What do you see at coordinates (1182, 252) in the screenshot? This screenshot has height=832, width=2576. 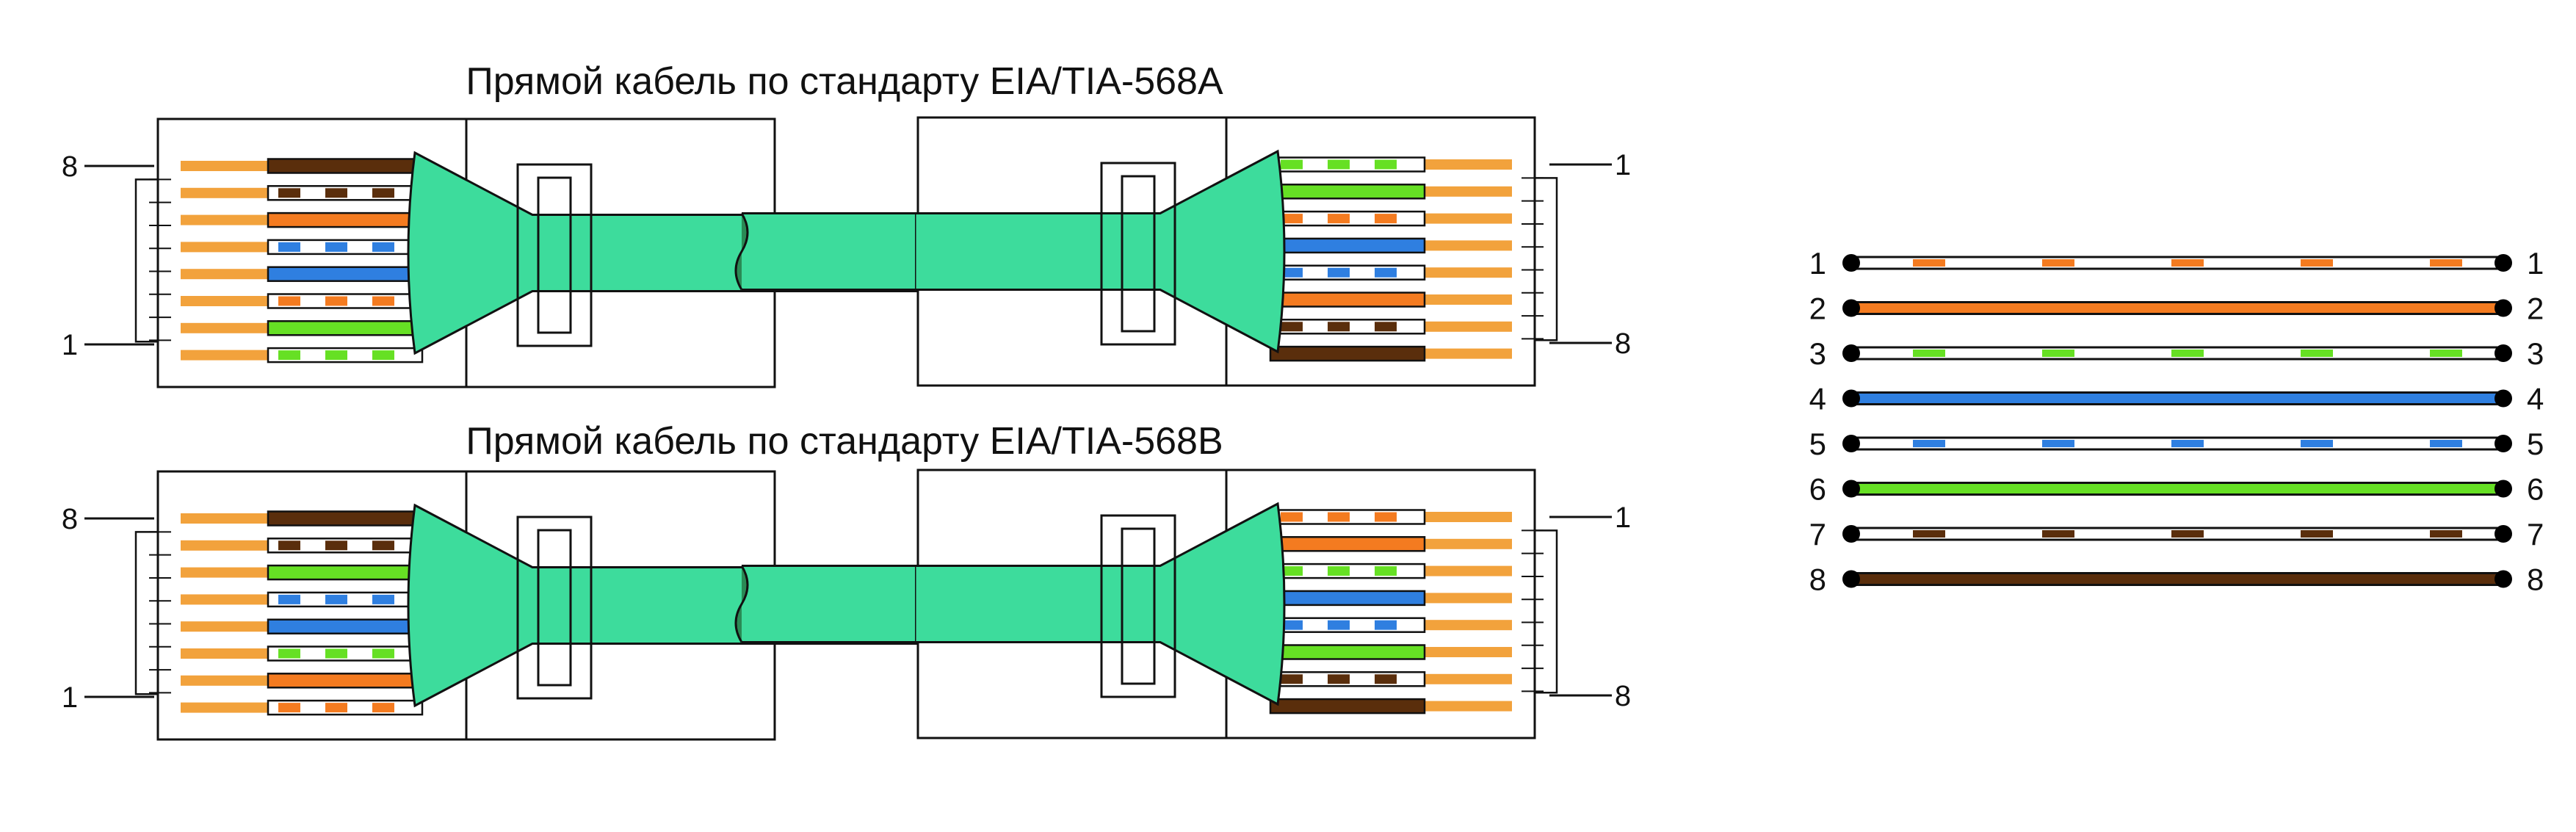 I see `right-connector: 18` at bounding box center [1182, 252].